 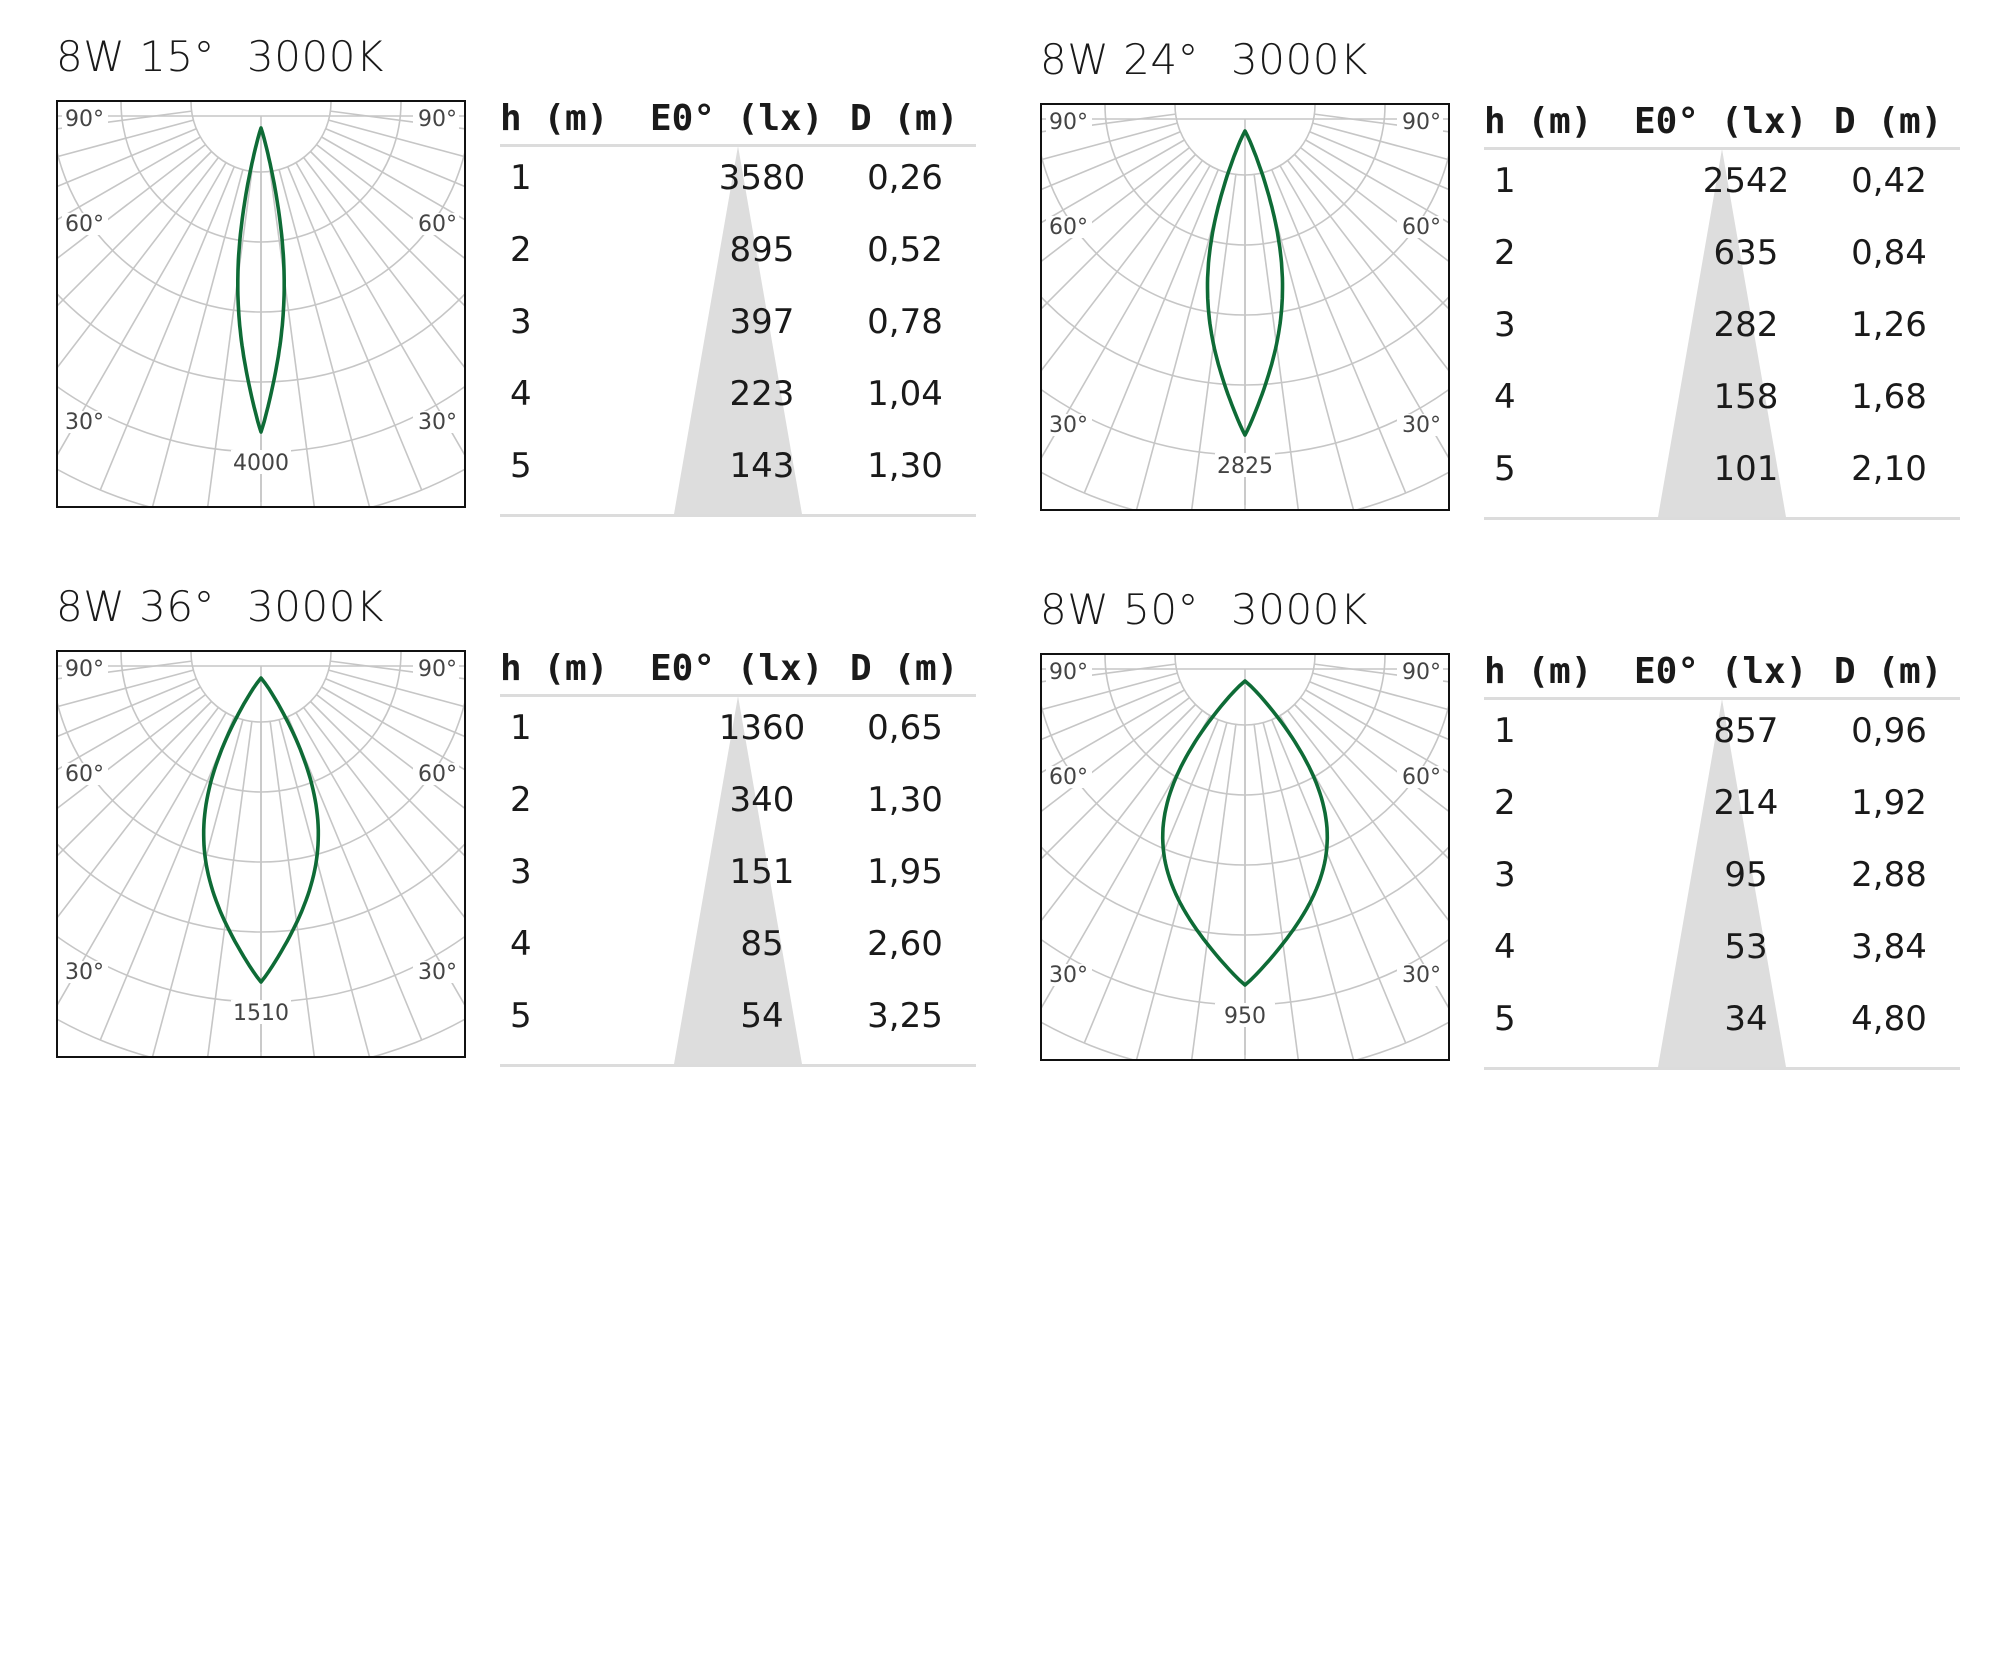 What do you see at coordinates (1889, 731) in the screenshot?
I see `row-diameter: 0,96` at bounding box center [1889, 731].